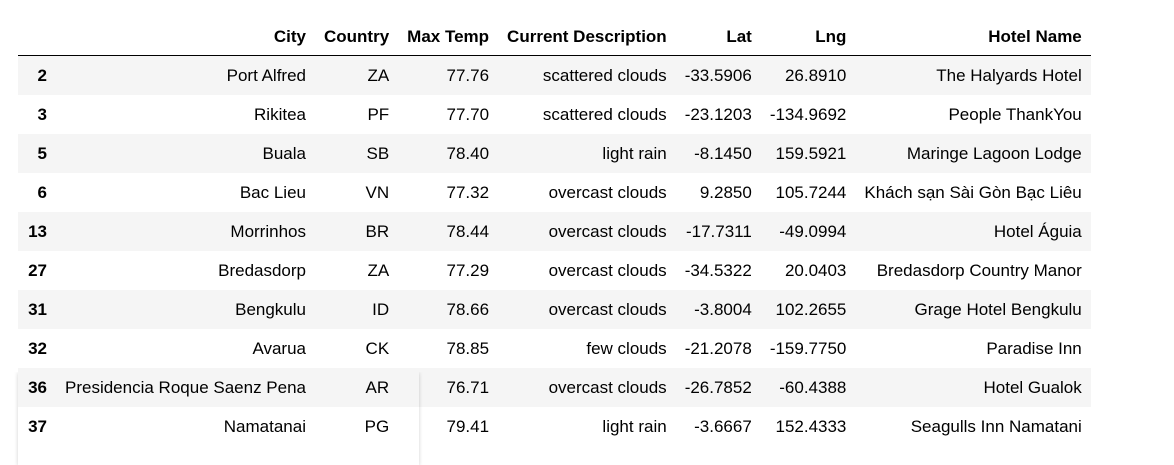 The height and width of the screenshot is (465, 1174). What do you see at coordinates (996, 426) in the screenshot?
I see `cell-hotel-name: Seagulls Inn Namatani` at bounding box center [996, 426].